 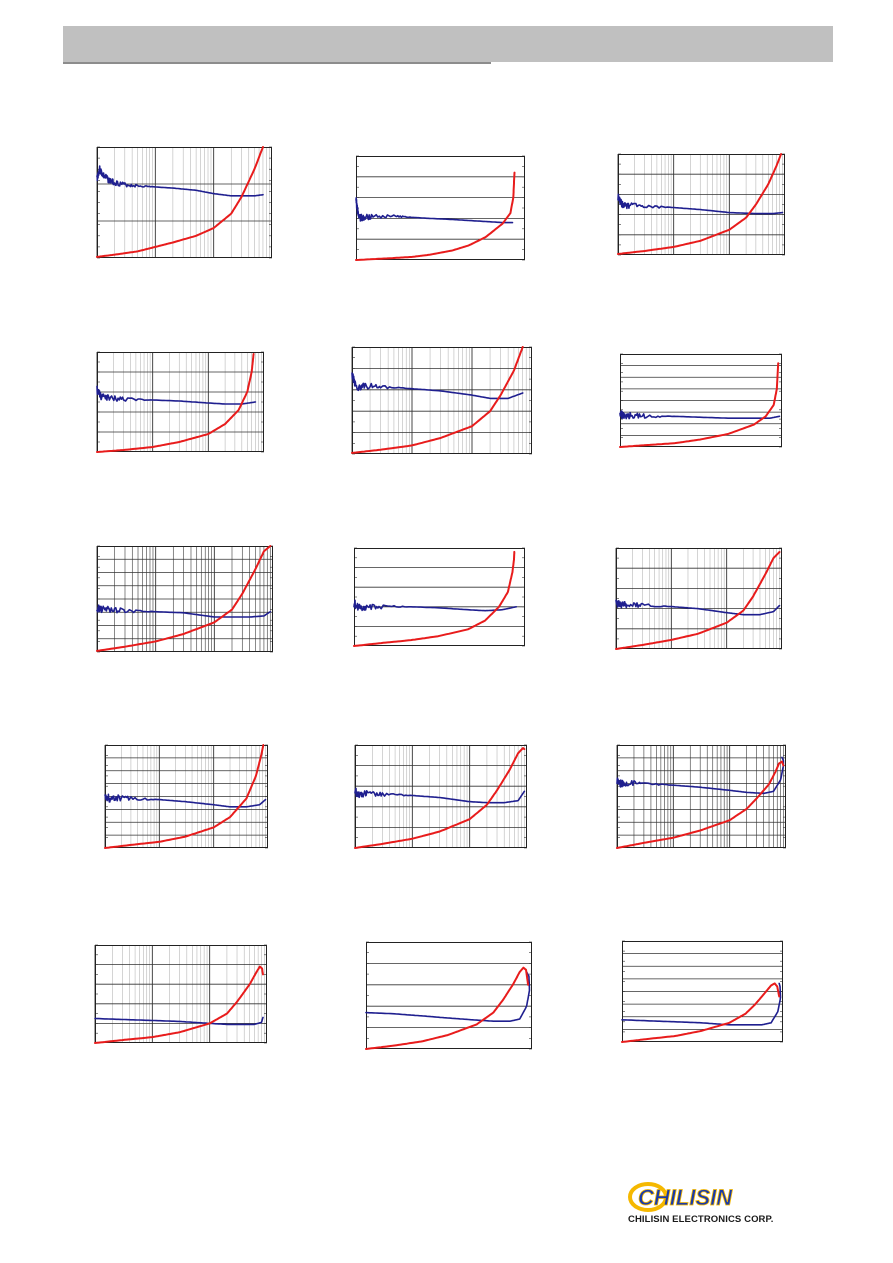 I want to click on chilisin-logo-mark: CHILISIN, so click(x=681, y=1197).